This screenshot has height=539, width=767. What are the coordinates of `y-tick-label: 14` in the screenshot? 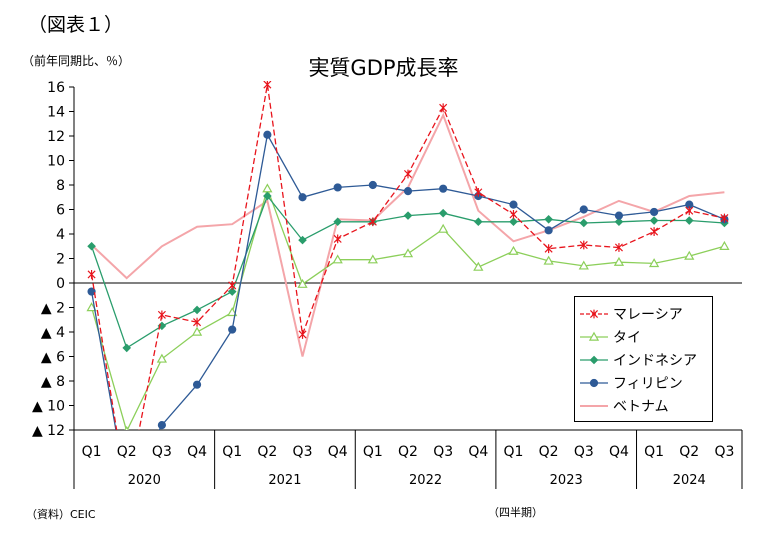 It's located at (56, 113).